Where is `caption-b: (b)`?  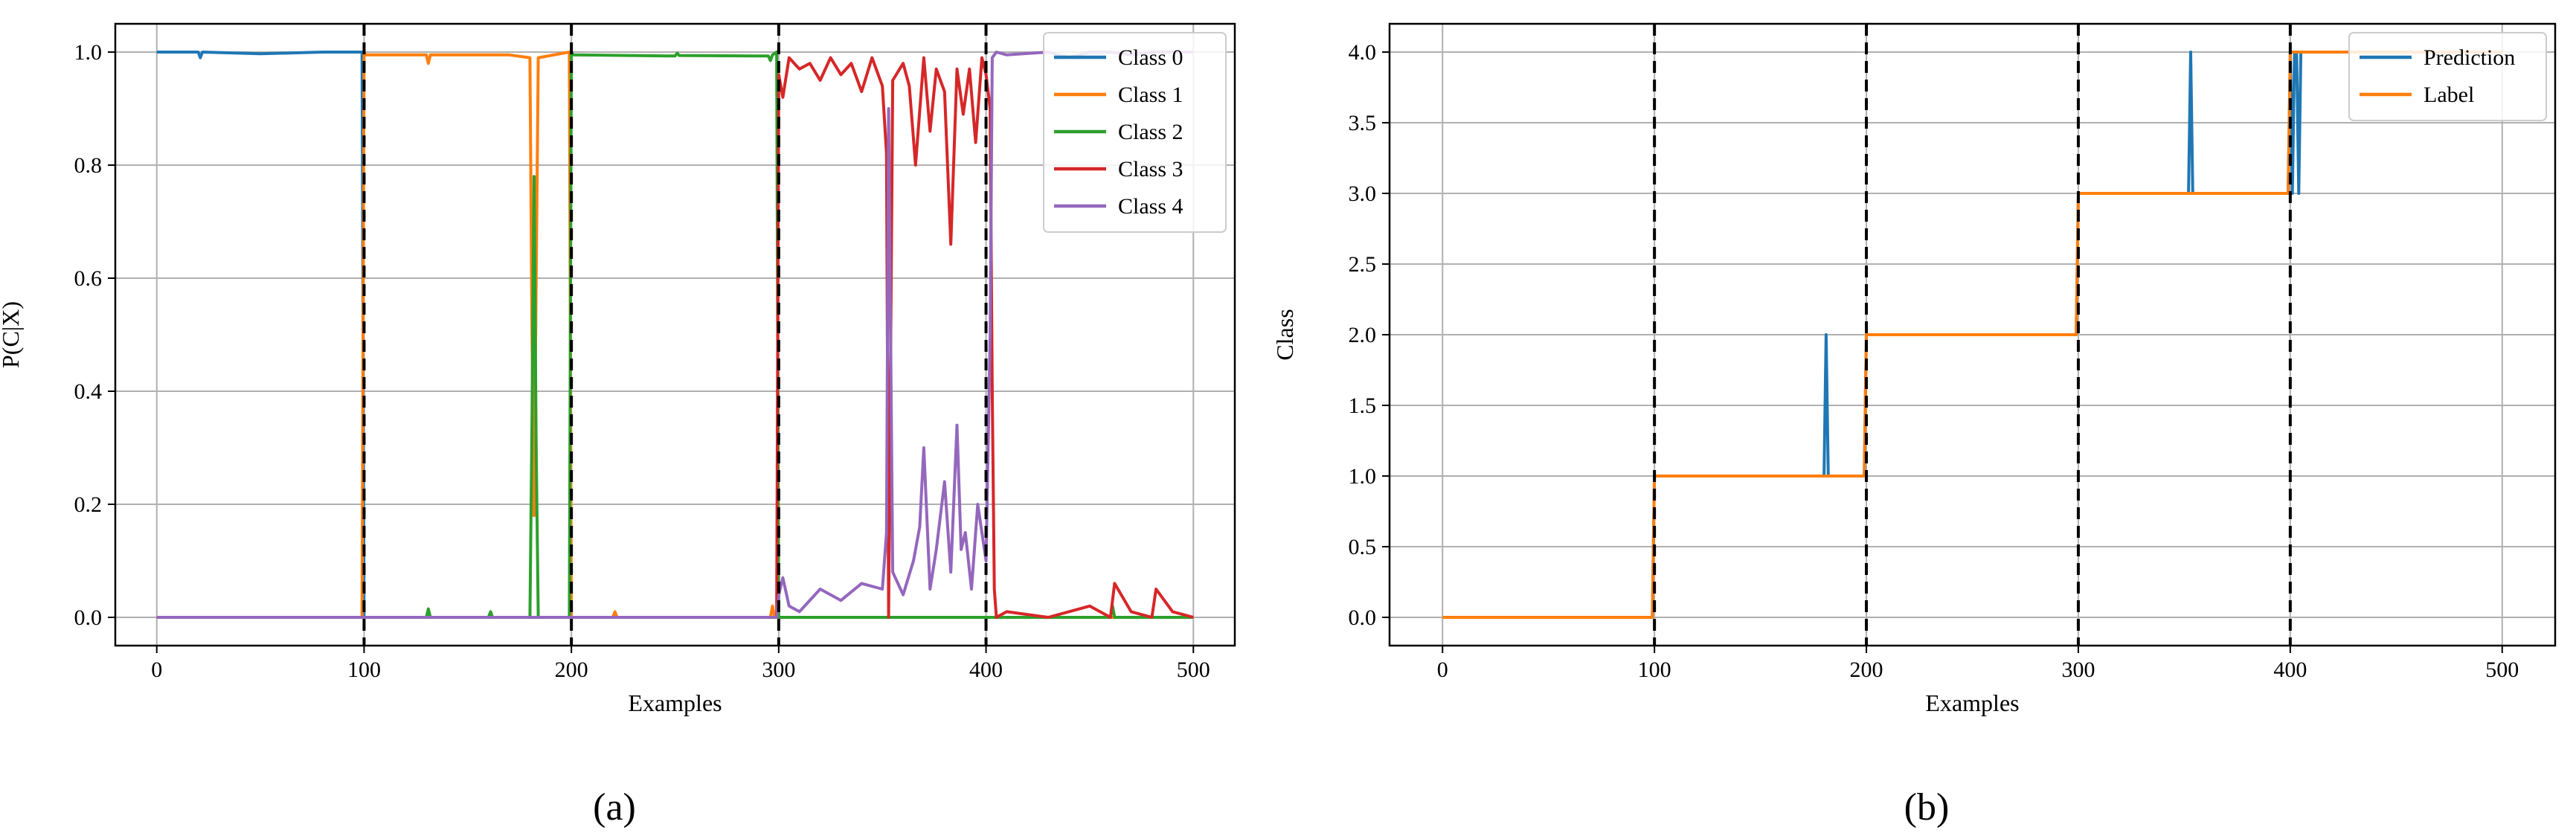 caption-b: (b) is located at coordinates (1927, 807).